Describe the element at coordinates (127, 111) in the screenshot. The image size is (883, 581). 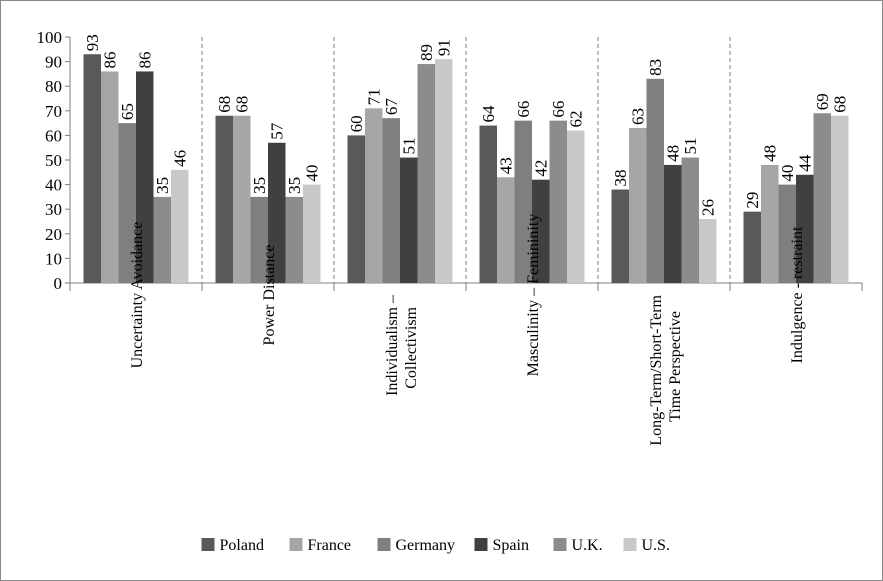
I see `data-label: 65` at that location.